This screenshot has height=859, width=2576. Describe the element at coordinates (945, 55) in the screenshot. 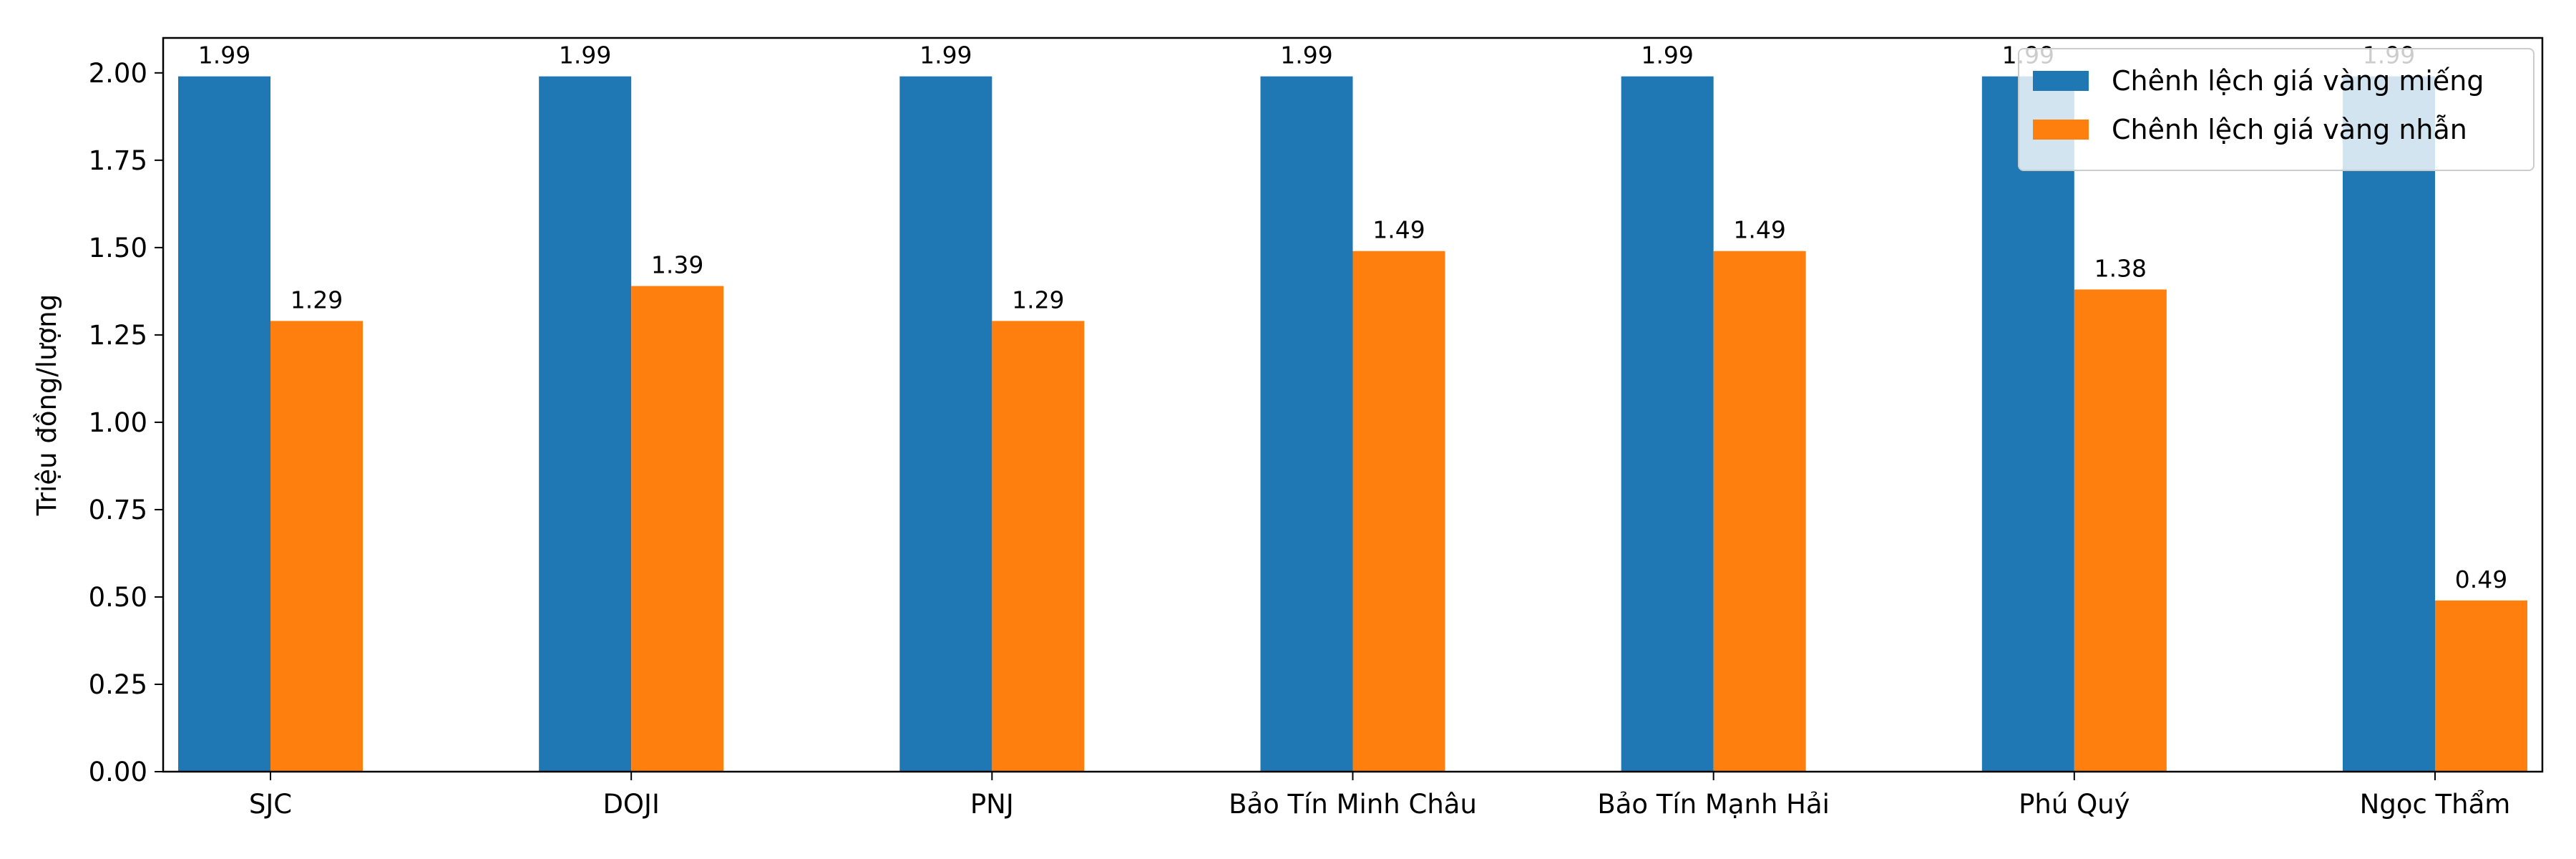

I see `data-label-vang-mieng-2: 1.99` at that location.